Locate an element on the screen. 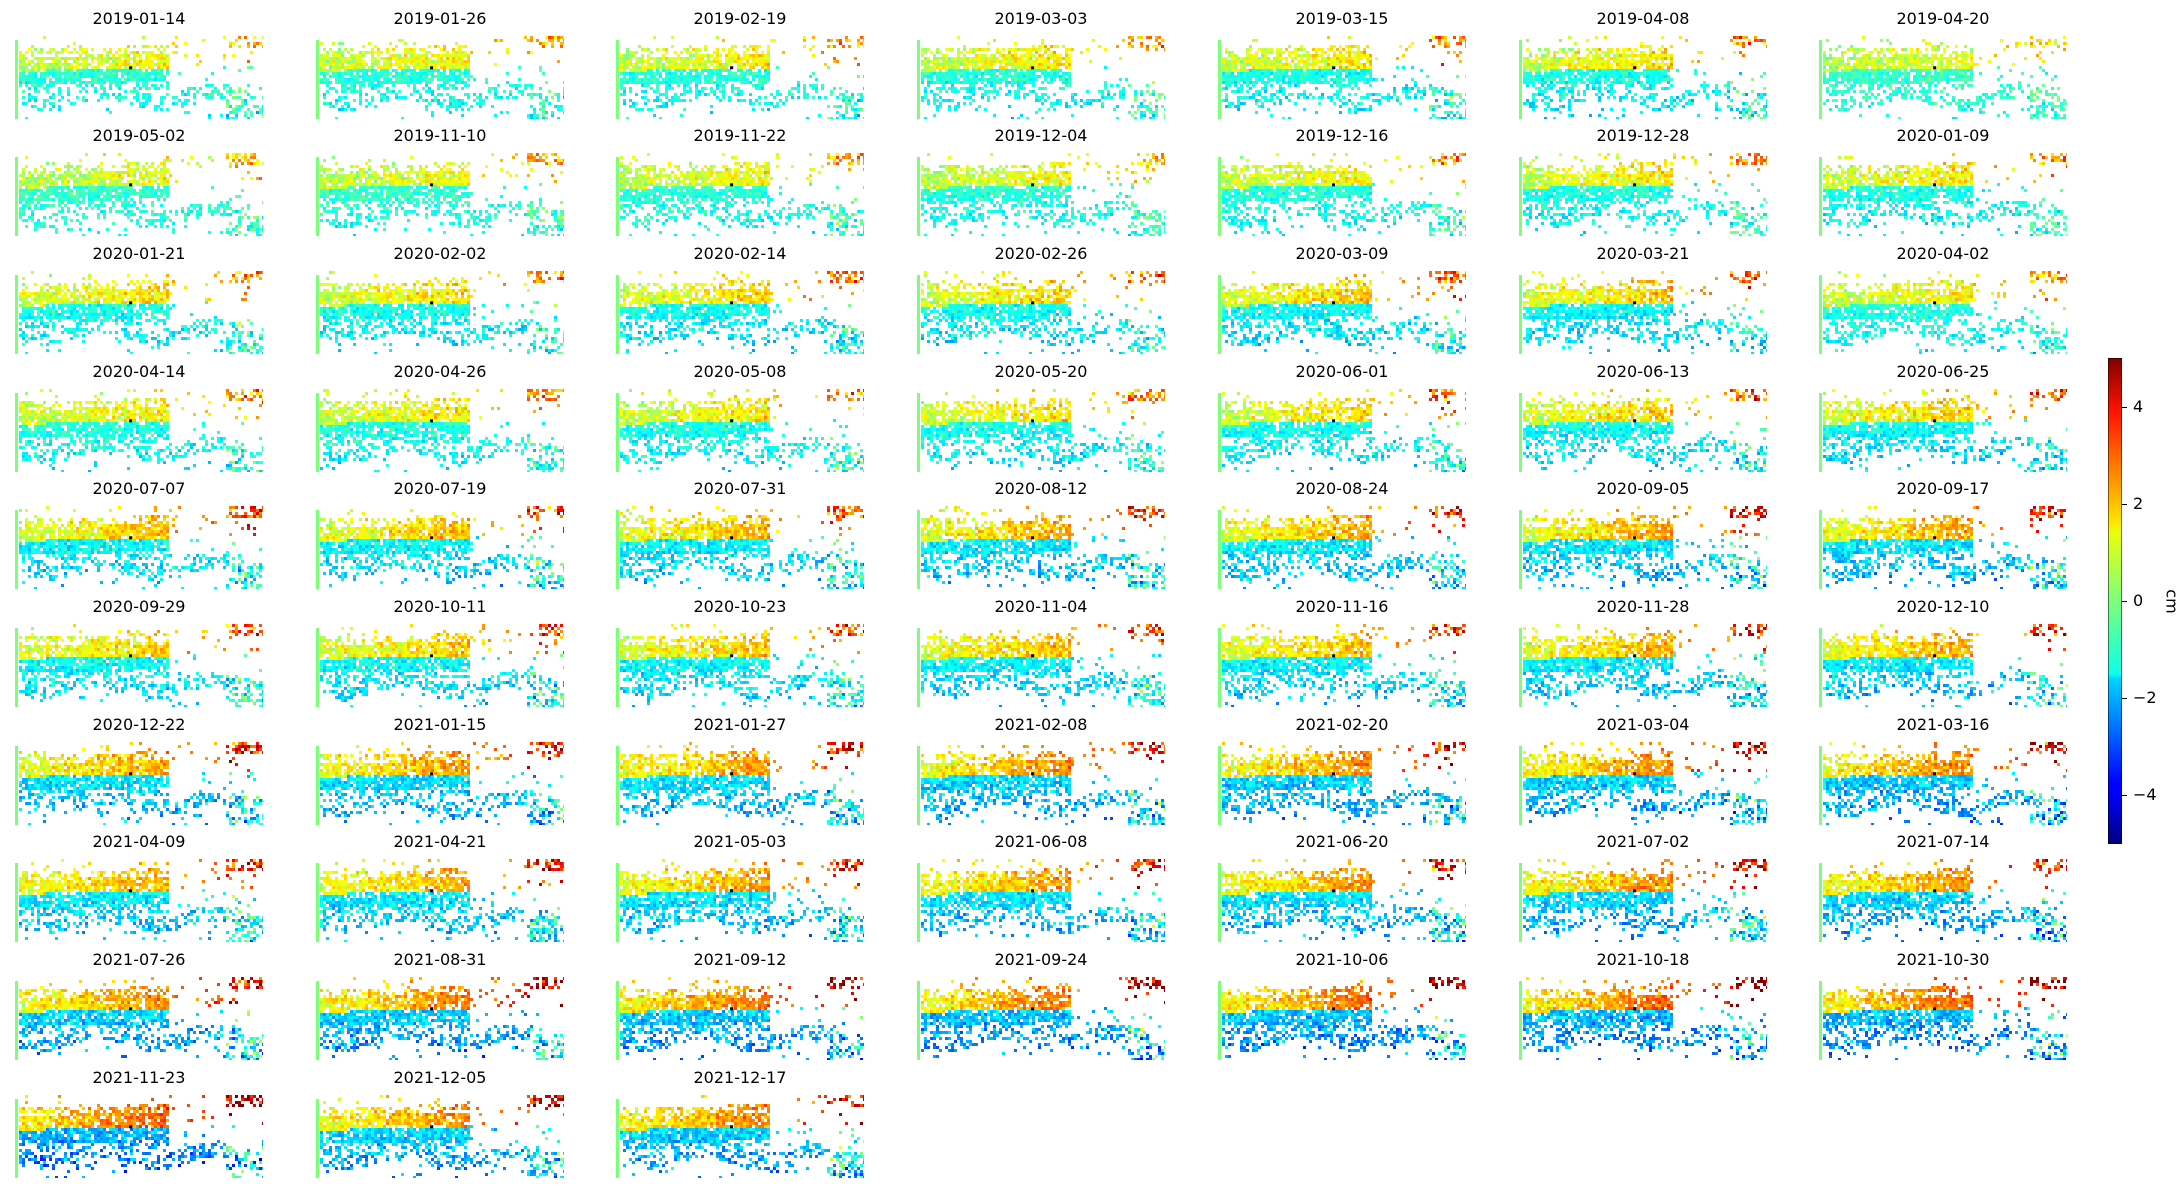 The image size is (2180, 1190). colorbar-tick-label: 4 is located at coordinates (2138, 406).